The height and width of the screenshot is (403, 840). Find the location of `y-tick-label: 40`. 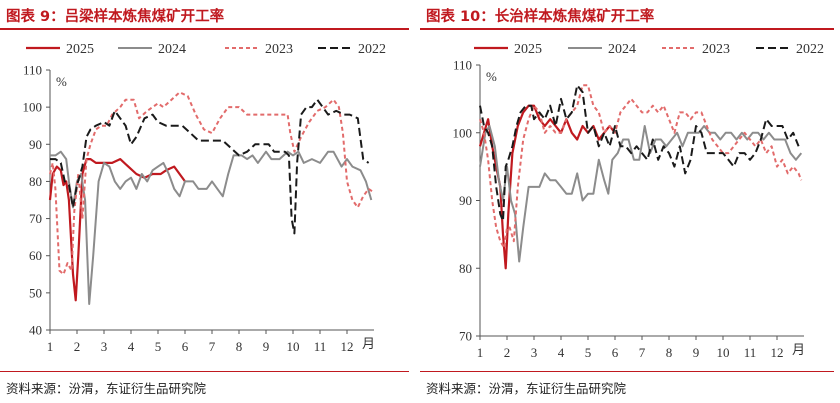

y-tick-label: 40 is located at coordinates (35, 330).